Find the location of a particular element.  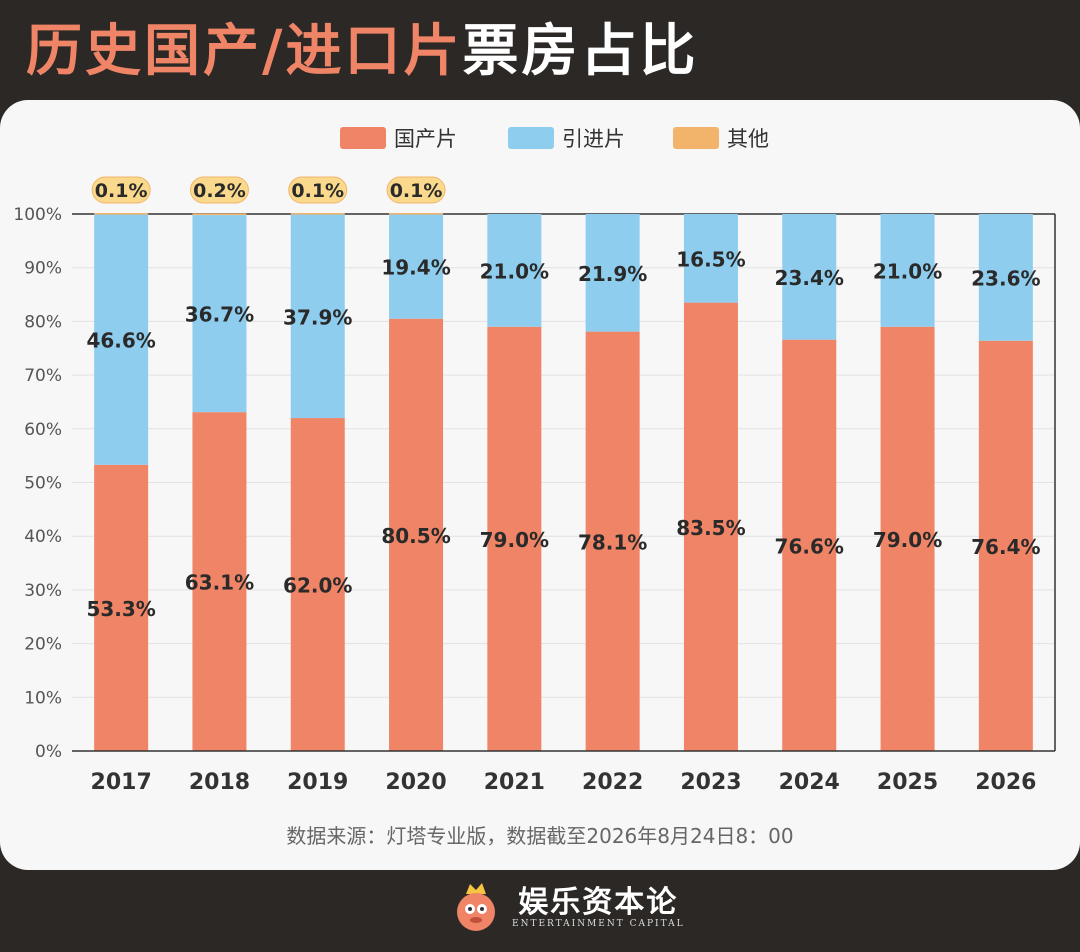

x-tick-label: 2022 is located at coordinates (612, 782).